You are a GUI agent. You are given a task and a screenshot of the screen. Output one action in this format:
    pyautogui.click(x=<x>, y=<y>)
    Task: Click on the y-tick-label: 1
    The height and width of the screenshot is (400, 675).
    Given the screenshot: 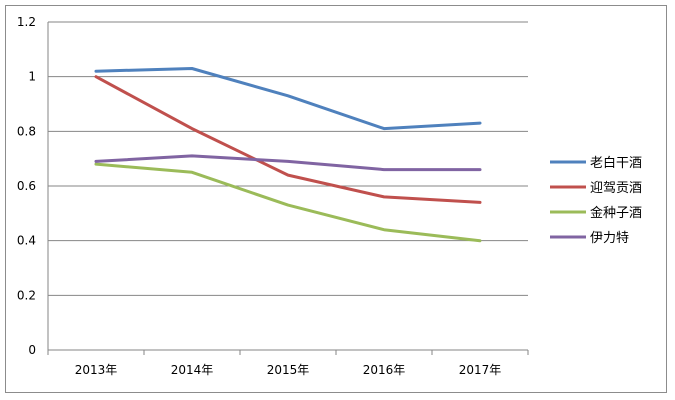 What is the action you would take?
    pyautogui.click(x=32, y=77)
    